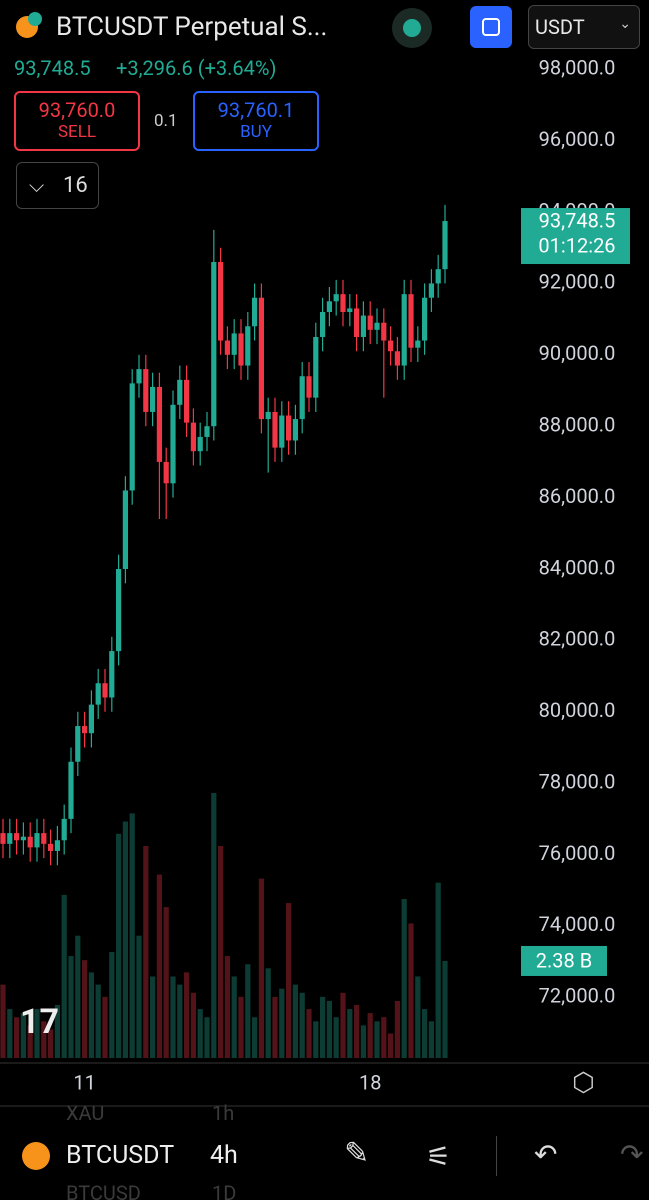  Describe the element at coordinates (103, 1190) in the screenshot. I see `ghost-text: BTCUSD` at that location.